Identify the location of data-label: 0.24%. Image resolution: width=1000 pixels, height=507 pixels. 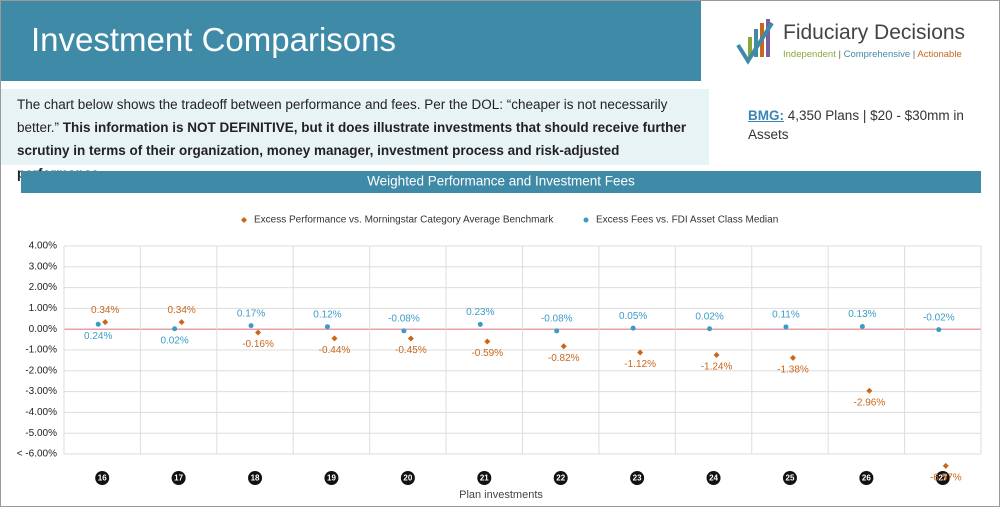
(98, 336).